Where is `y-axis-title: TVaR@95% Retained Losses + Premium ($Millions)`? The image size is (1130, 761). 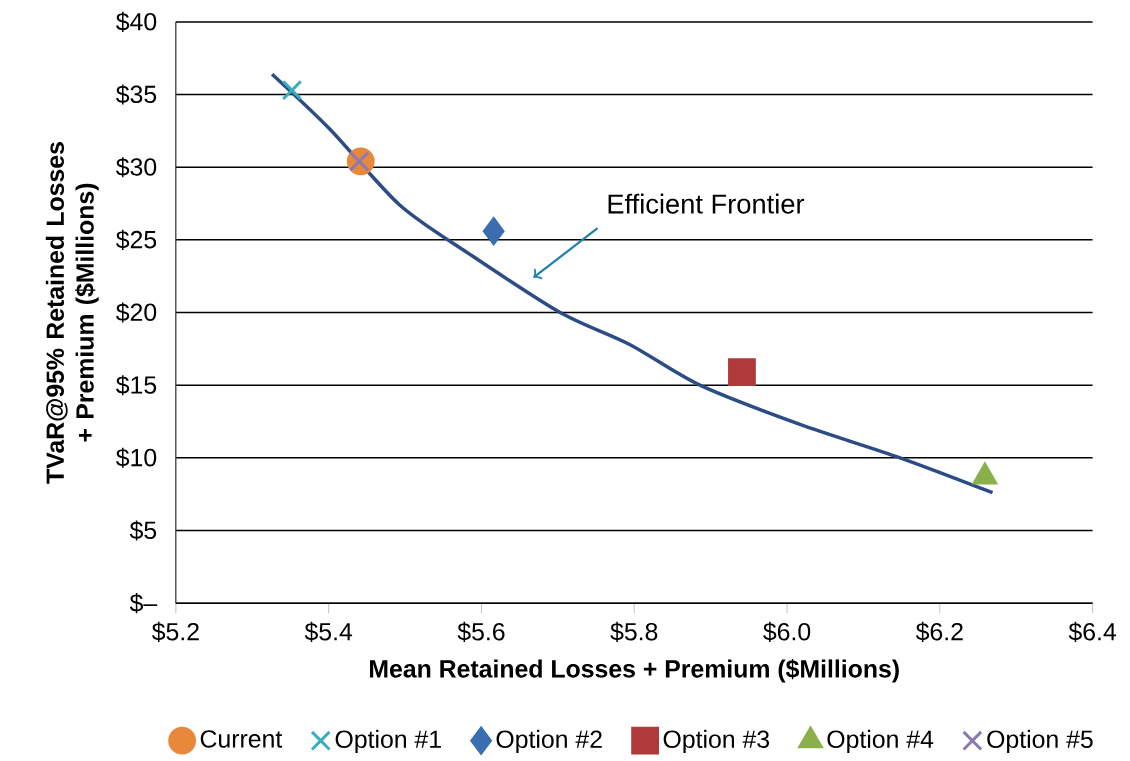 y-axis-title: TVaR@95% Retained Losses + Premium ($Millions) is located at coordinates (72, 312).